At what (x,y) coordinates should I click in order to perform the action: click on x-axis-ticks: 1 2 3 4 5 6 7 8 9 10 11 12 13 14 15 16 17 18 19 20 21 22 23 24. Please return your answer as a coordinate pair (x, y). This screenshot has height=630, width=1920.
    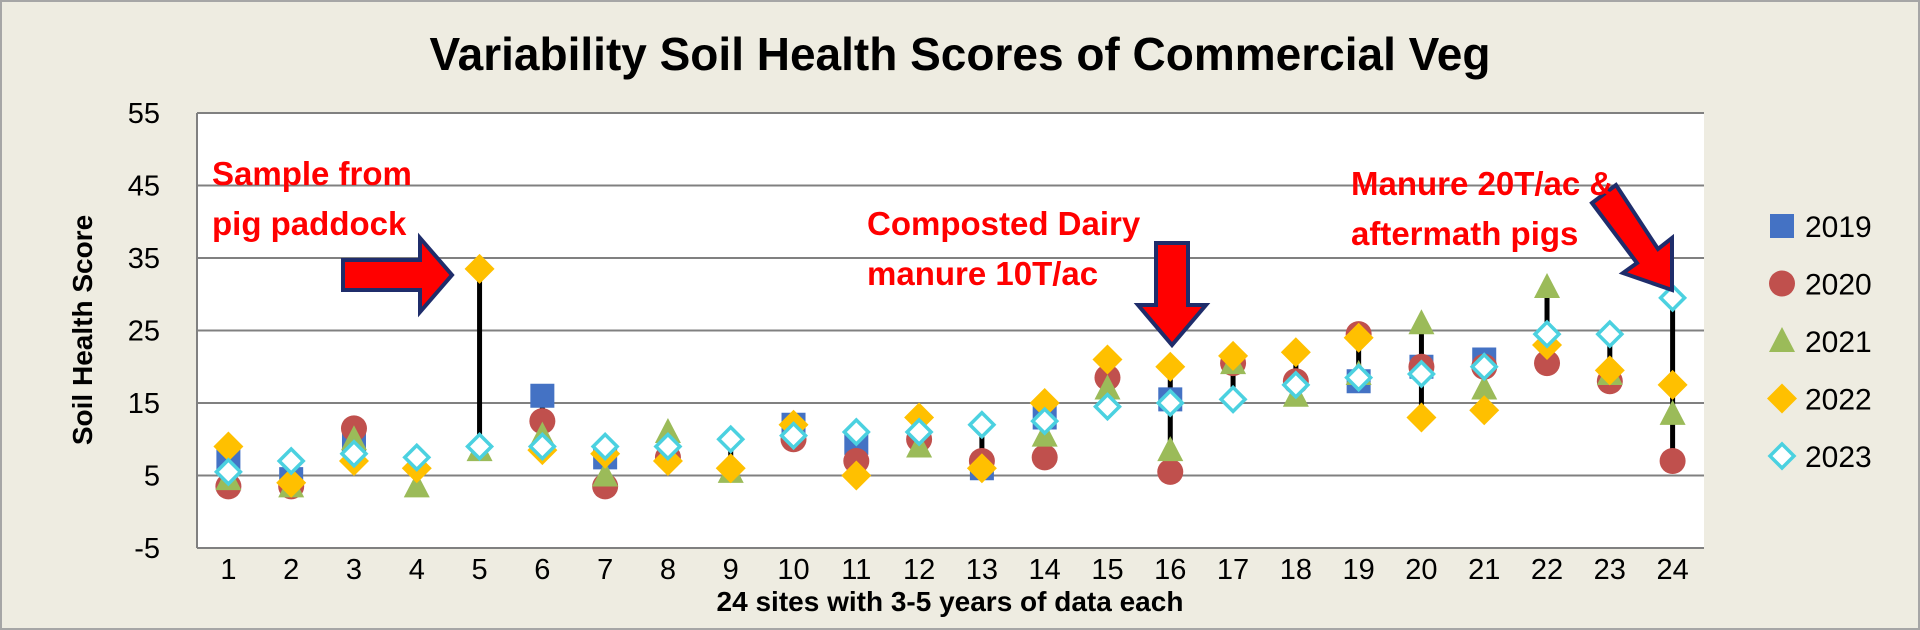
    Looking at the image, I should click on (954, 570).